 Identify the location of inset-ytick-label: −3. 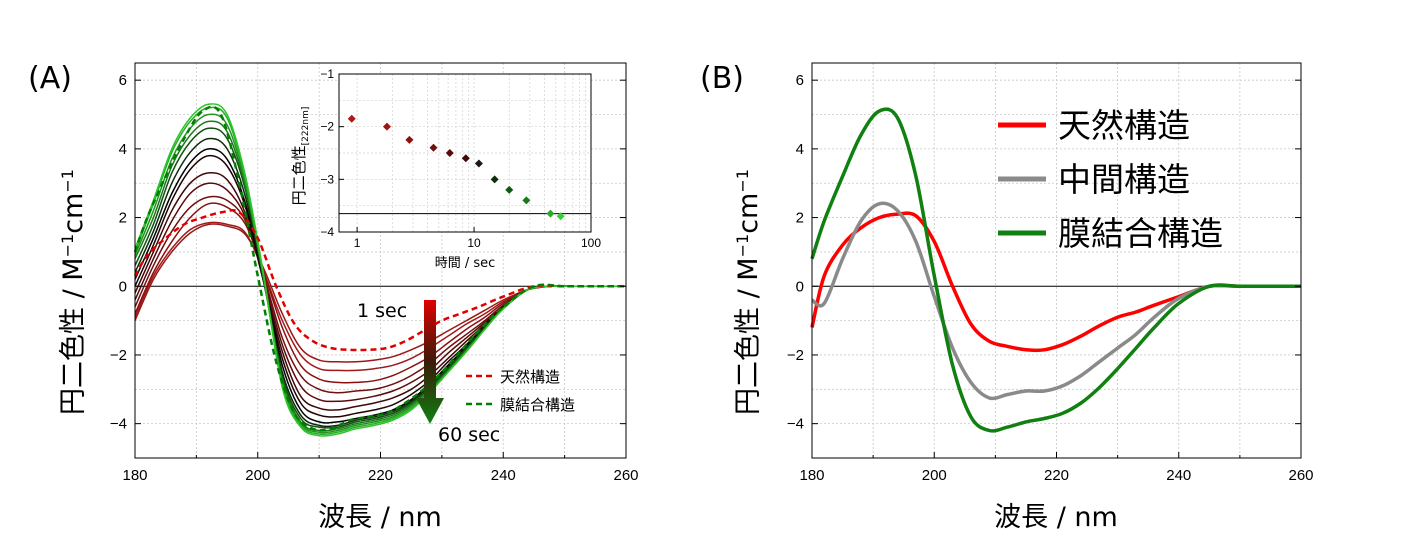
(327, 179).